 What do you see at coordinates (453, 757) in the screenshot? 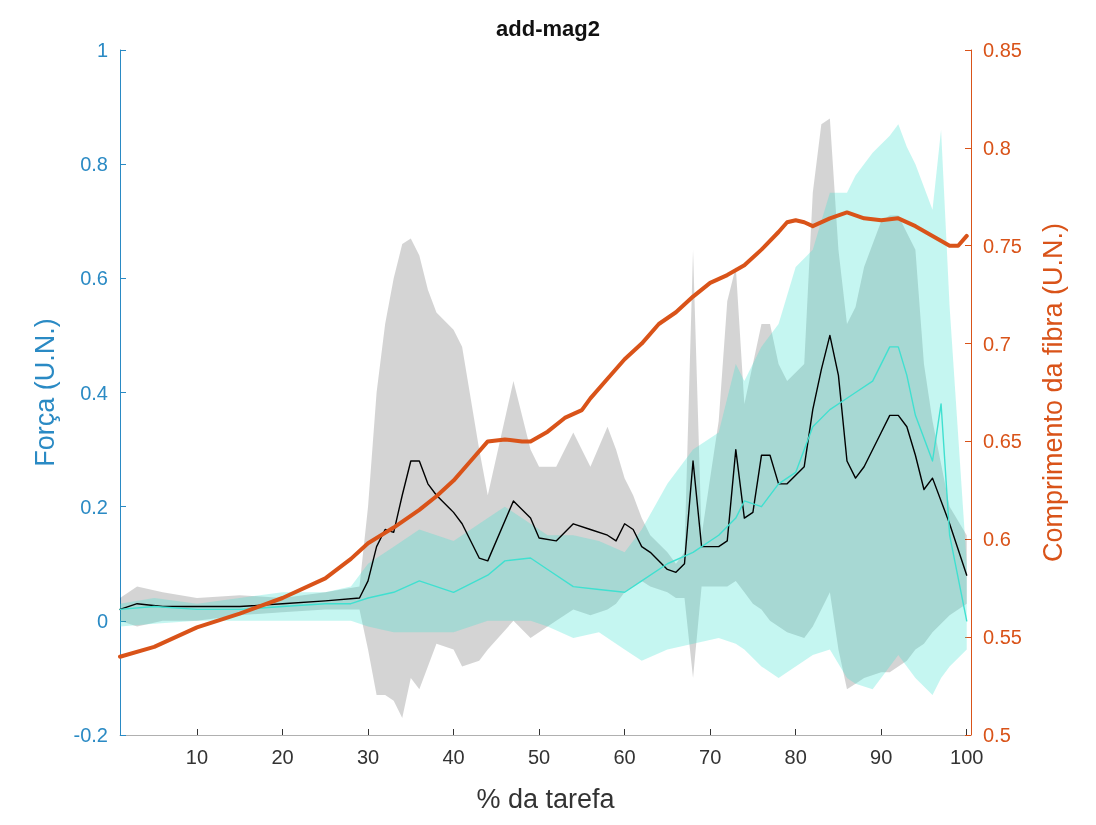
I see `x-tick-label: 40` at bounding box center [453, 757].